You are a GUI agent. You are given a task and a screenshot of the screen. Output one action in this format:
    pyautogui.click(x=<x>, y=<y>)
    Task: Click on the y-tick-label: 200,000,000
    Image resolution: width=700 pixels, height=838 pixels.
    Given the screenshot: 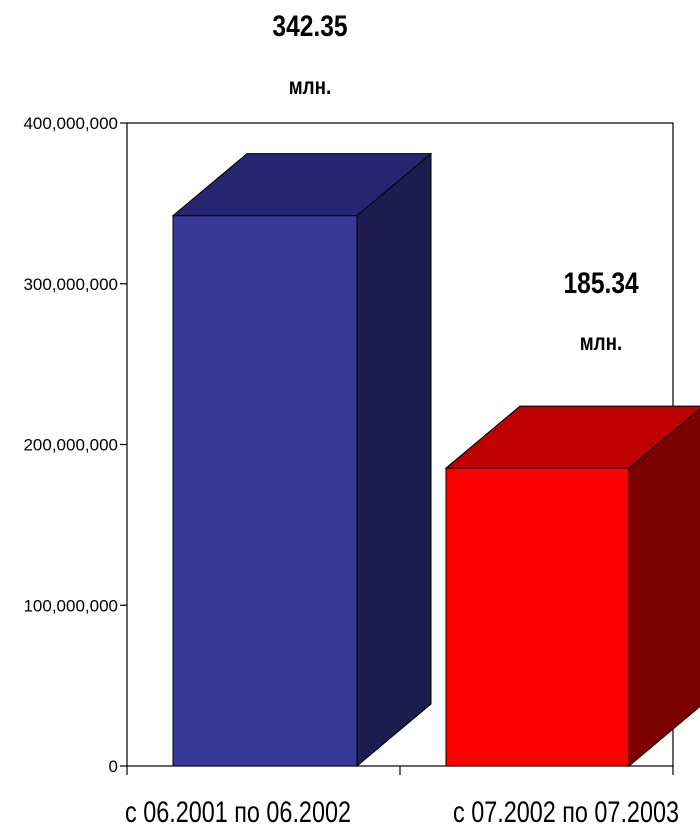 What is the action you would take?
    pyautogui.click(x=70, y=445)
    